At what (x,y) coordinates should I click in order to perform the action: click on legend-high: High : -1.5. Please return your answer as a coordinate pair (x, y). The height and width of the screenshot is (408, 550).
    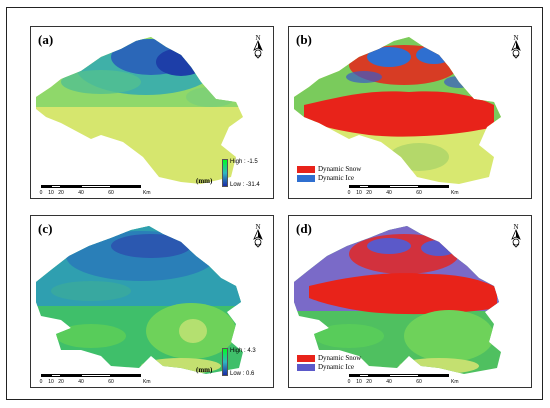
    Looking at the image, I should click on (244, 162).